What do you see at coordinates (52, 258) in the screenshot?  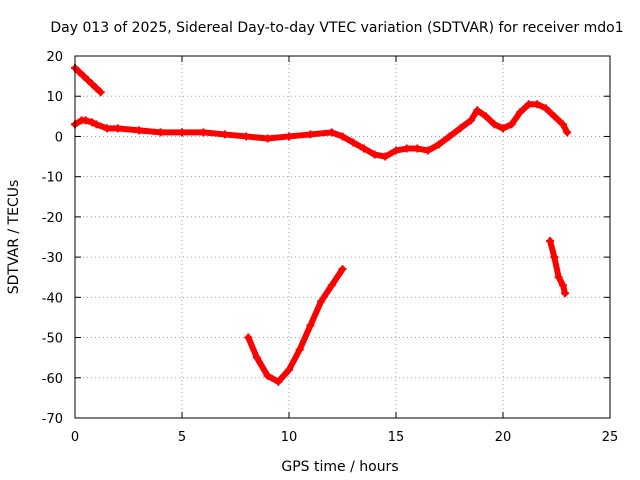 I see `y-tick-label: -30` at bounding box center [52, 258].